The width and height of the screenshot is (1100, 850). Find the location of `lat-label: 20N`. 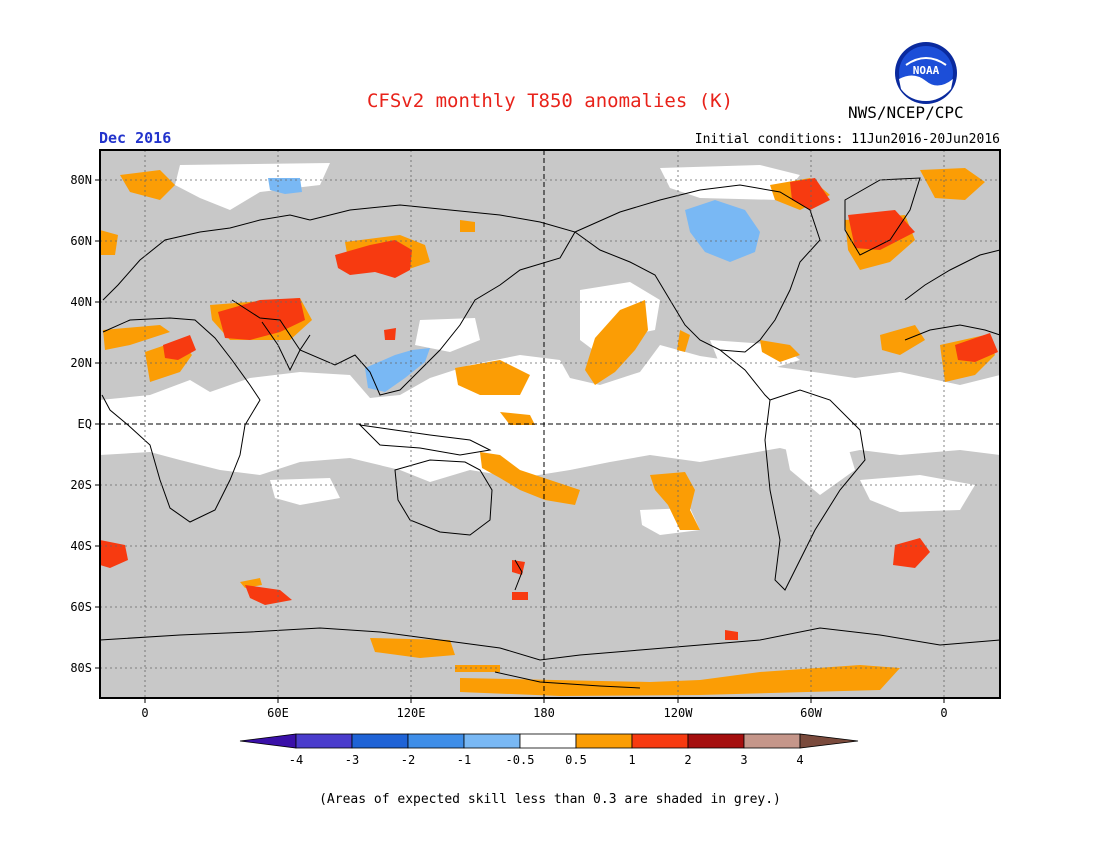

lat-label: 20N is located at coordinates (81, 363).